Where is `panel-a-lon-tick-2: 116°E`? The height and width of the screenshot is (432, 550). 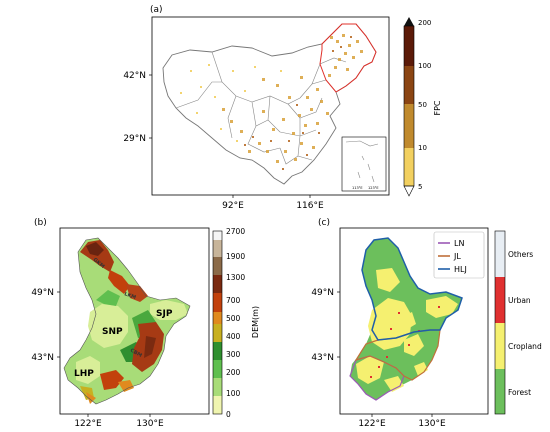
panel-a-lon-tick-2: 116°E is located at coordinates (310, 206).